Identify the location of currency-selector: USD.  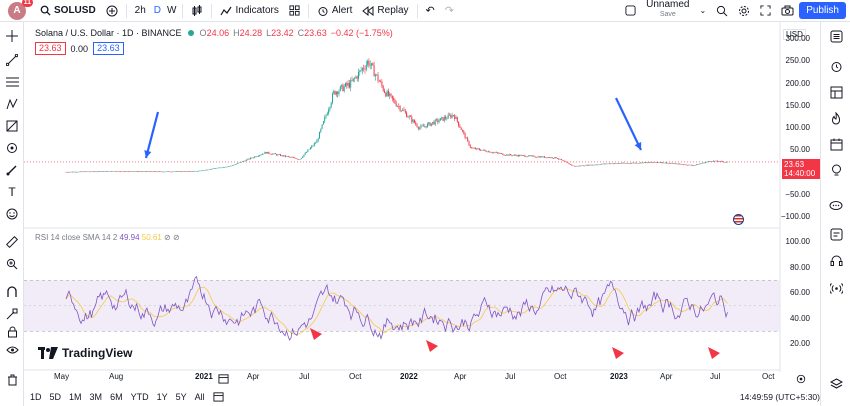
(794, 34).